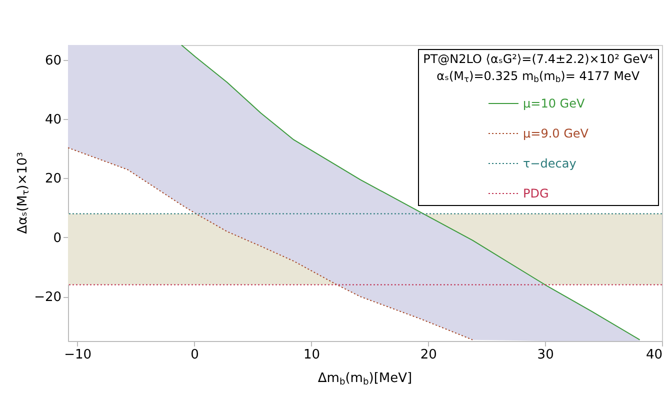 This screenshot has height=396, width=670. I want to click on legend-label: μ=9.0 GeV, so click(556, 133).